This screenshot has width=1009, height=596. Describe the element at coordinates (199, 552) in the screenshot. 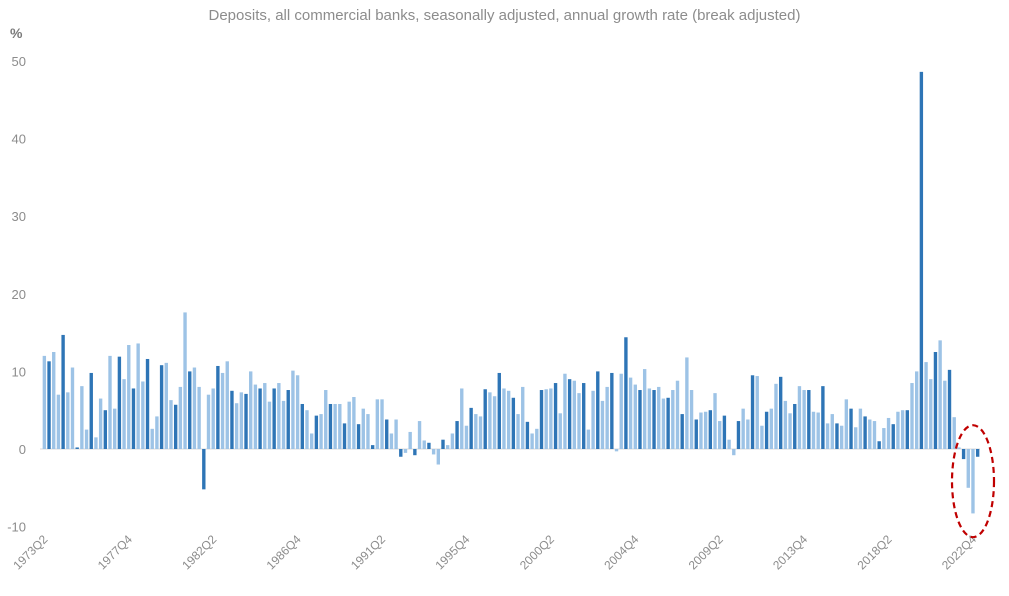

I see `x-tick-label: 1982Q2` at that location.